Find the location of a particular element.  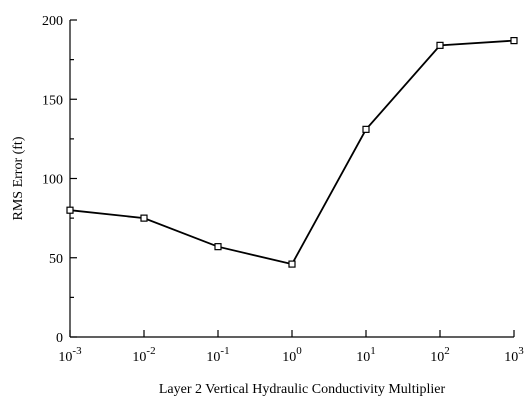

y-tick-label: 100 is located at coordinates (52, 180).